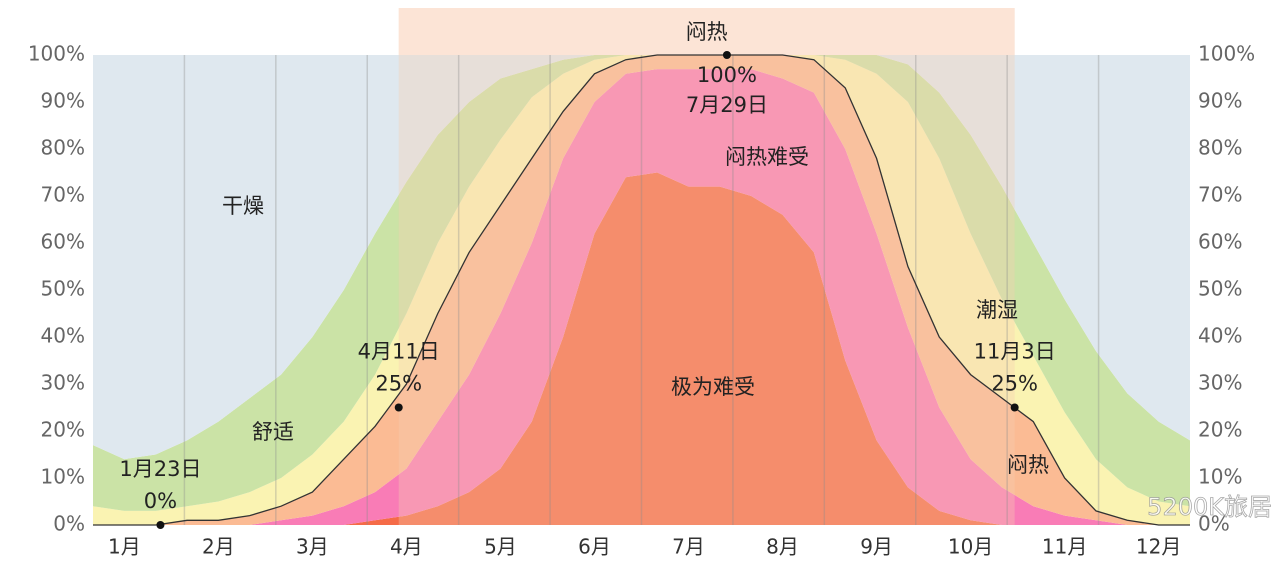 This screenshot has width=1276, height=562. Describe the element at coordinates (63, 101) in the screenshot. I see `y-tick-label: 90%` at that location.